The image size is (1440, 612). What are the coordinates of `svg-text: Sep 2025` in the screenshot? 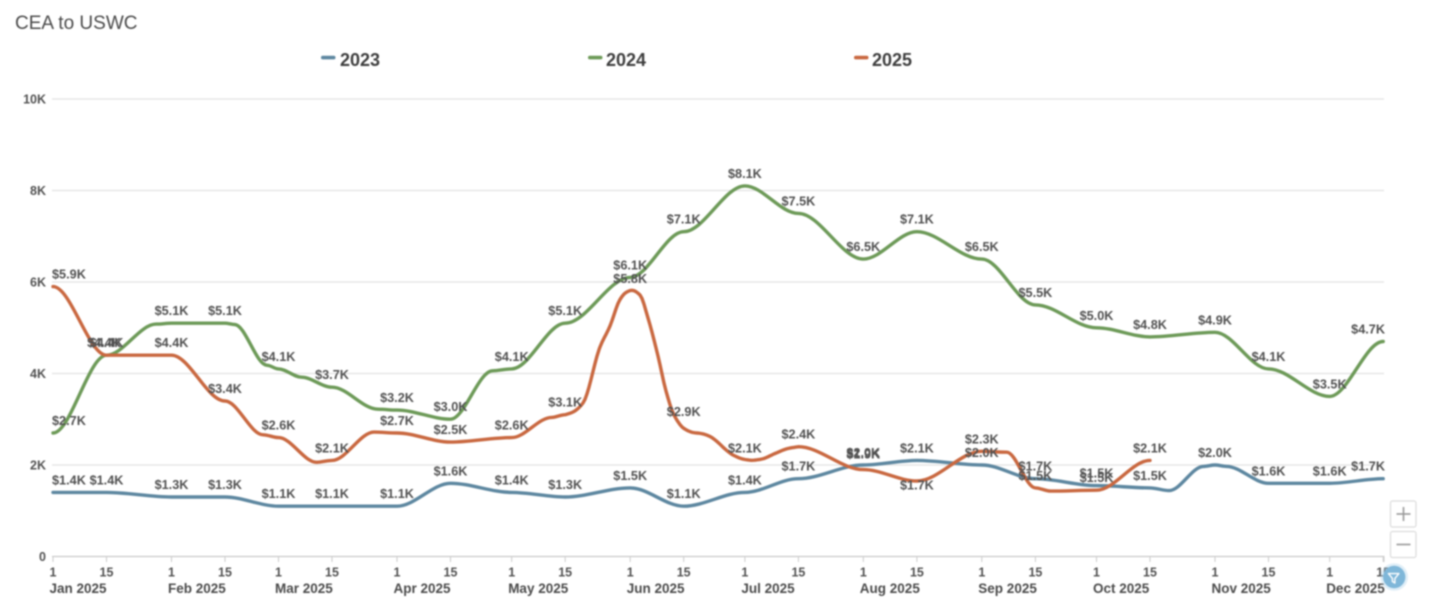 It's located at (1007, 588).